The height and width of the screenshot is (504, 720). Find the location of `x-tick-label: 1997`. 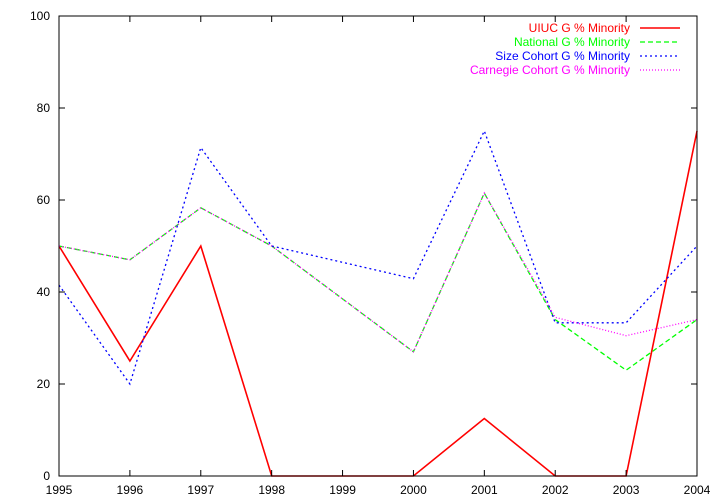

x-tick-label: 1997 is located at coordinates (200, 490).